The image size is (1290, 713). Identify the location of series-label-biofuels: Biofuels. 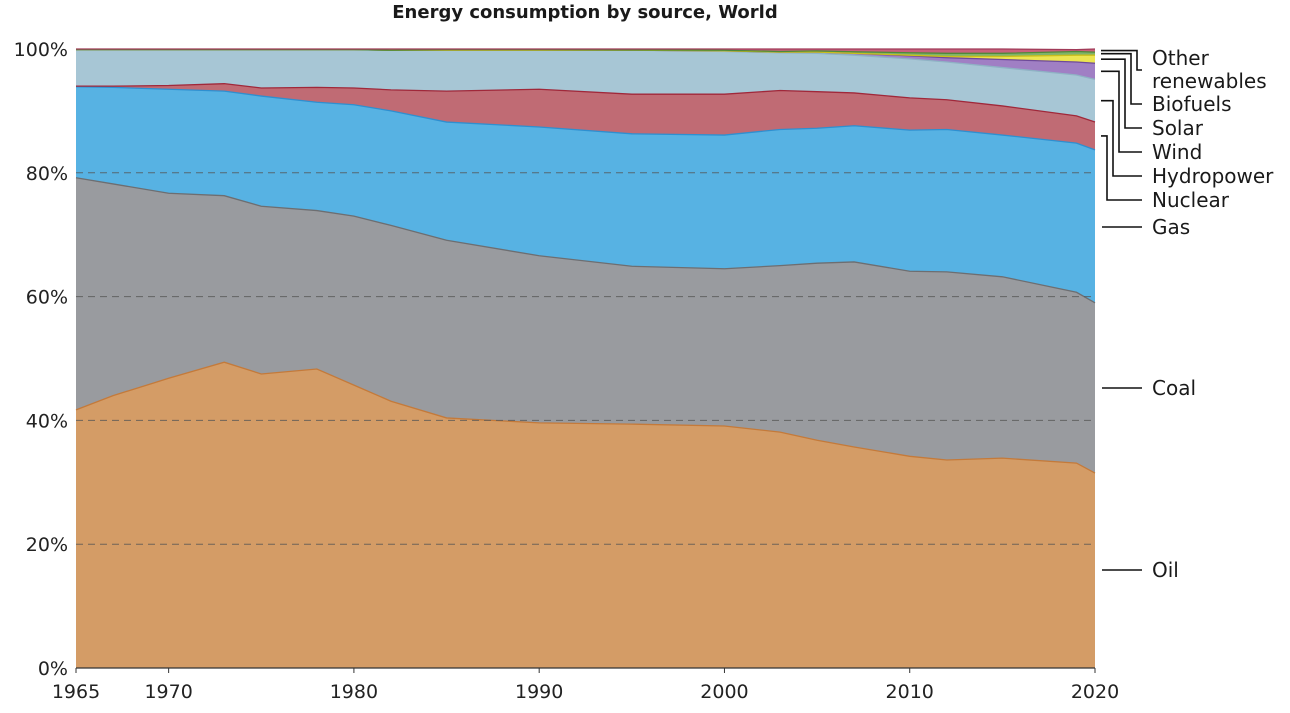
(1192, 104).